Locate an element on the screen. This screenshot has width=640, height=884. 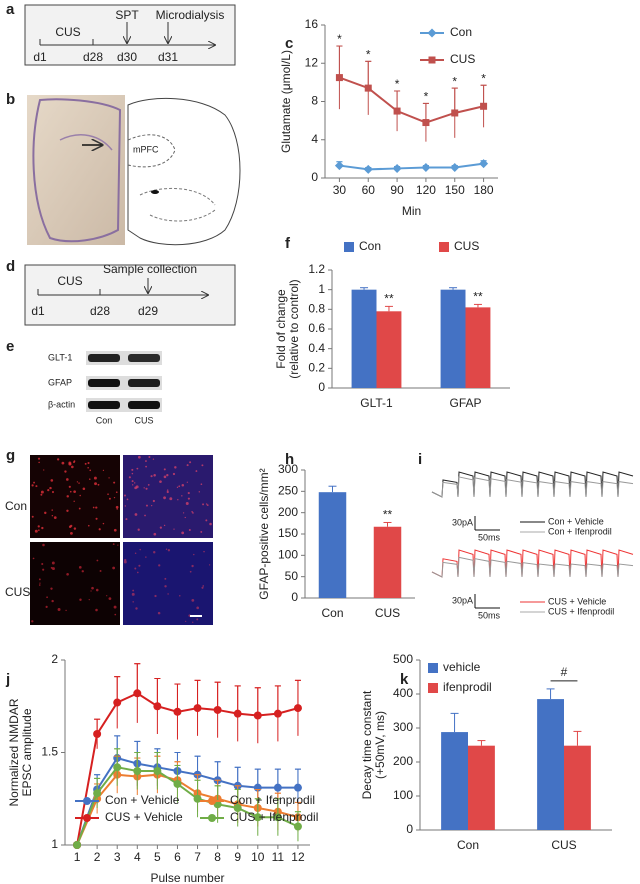
x-tick-label: 5 is located at coordinates (157, 857).